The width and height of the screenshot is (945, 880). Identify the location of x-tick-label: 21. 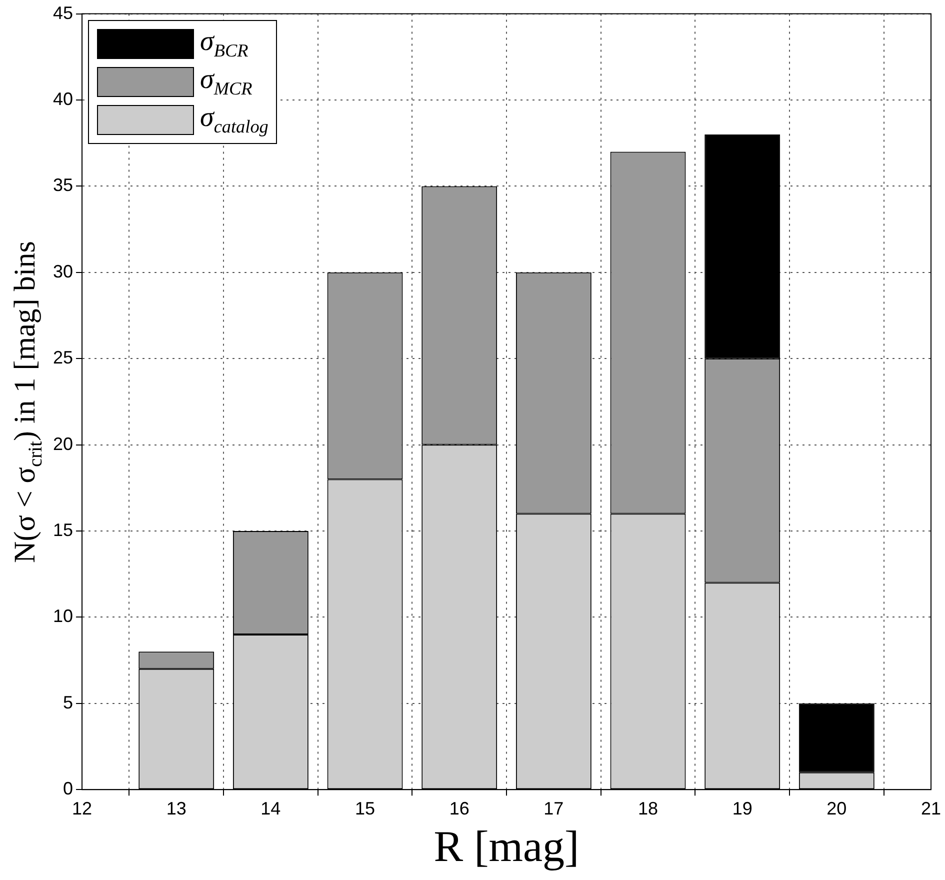
(931, 808).